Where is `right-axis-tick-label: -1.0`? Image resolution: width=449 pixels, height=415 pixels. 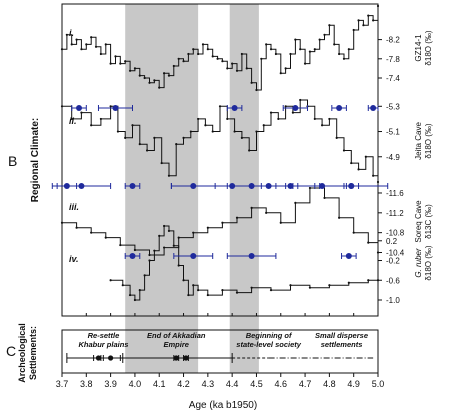
right-axis-tick-label: -1.0 is located at coordinates (393, 300).